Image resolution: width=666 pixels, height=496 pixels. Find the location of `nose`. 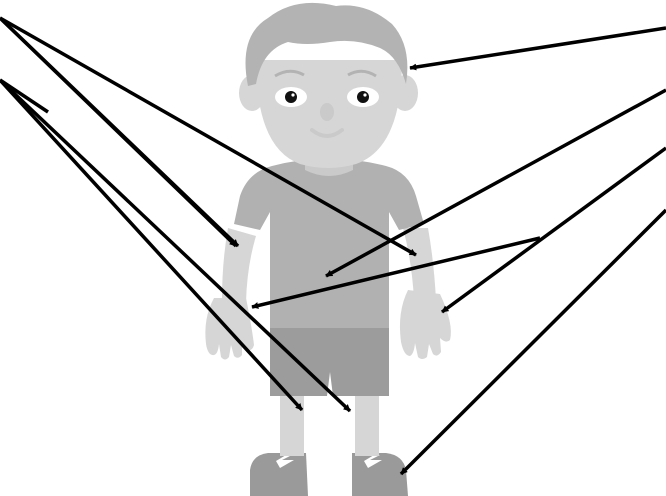

nose is located at coordinates (327, 112).